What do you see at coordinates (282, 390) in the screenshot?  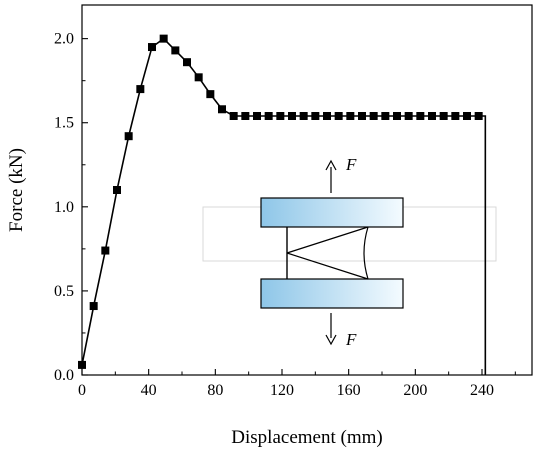 I see `x-tick-label-3: 120` at bounding box center [282, 390].